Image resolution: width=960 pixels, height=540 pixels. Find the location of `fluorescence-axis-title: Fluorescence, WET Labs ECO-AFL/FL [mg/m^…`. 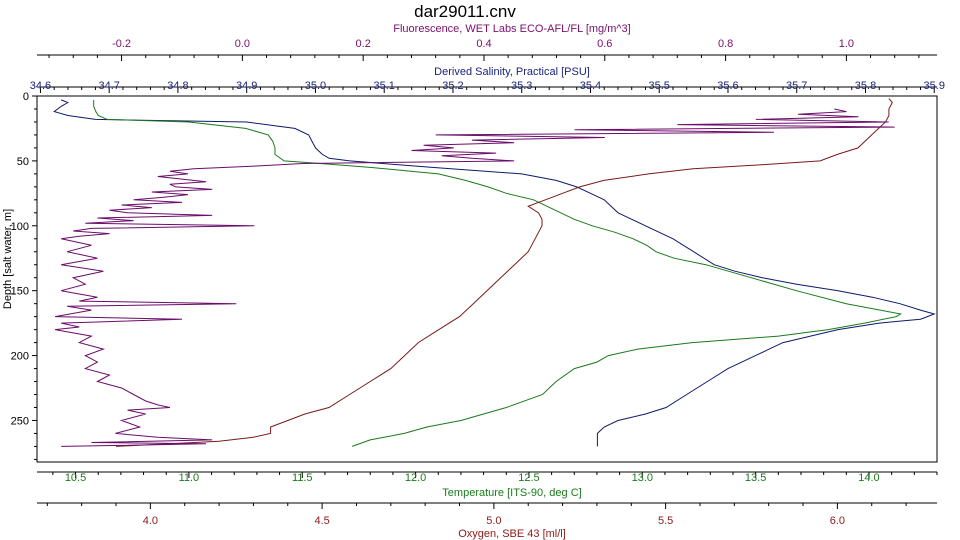

fluorescence-axis-title: Fluorescence, WET Labs ECO-AFL/FL [mg/m^… is located at coordinates (511, 29).